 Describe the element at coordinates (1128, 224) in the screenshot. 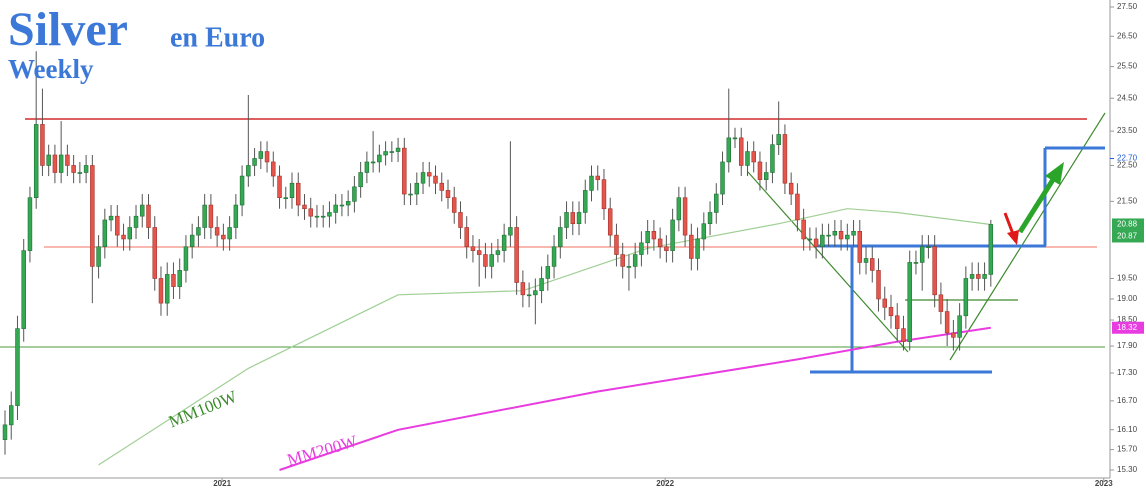

I see `price-badge` at that location.